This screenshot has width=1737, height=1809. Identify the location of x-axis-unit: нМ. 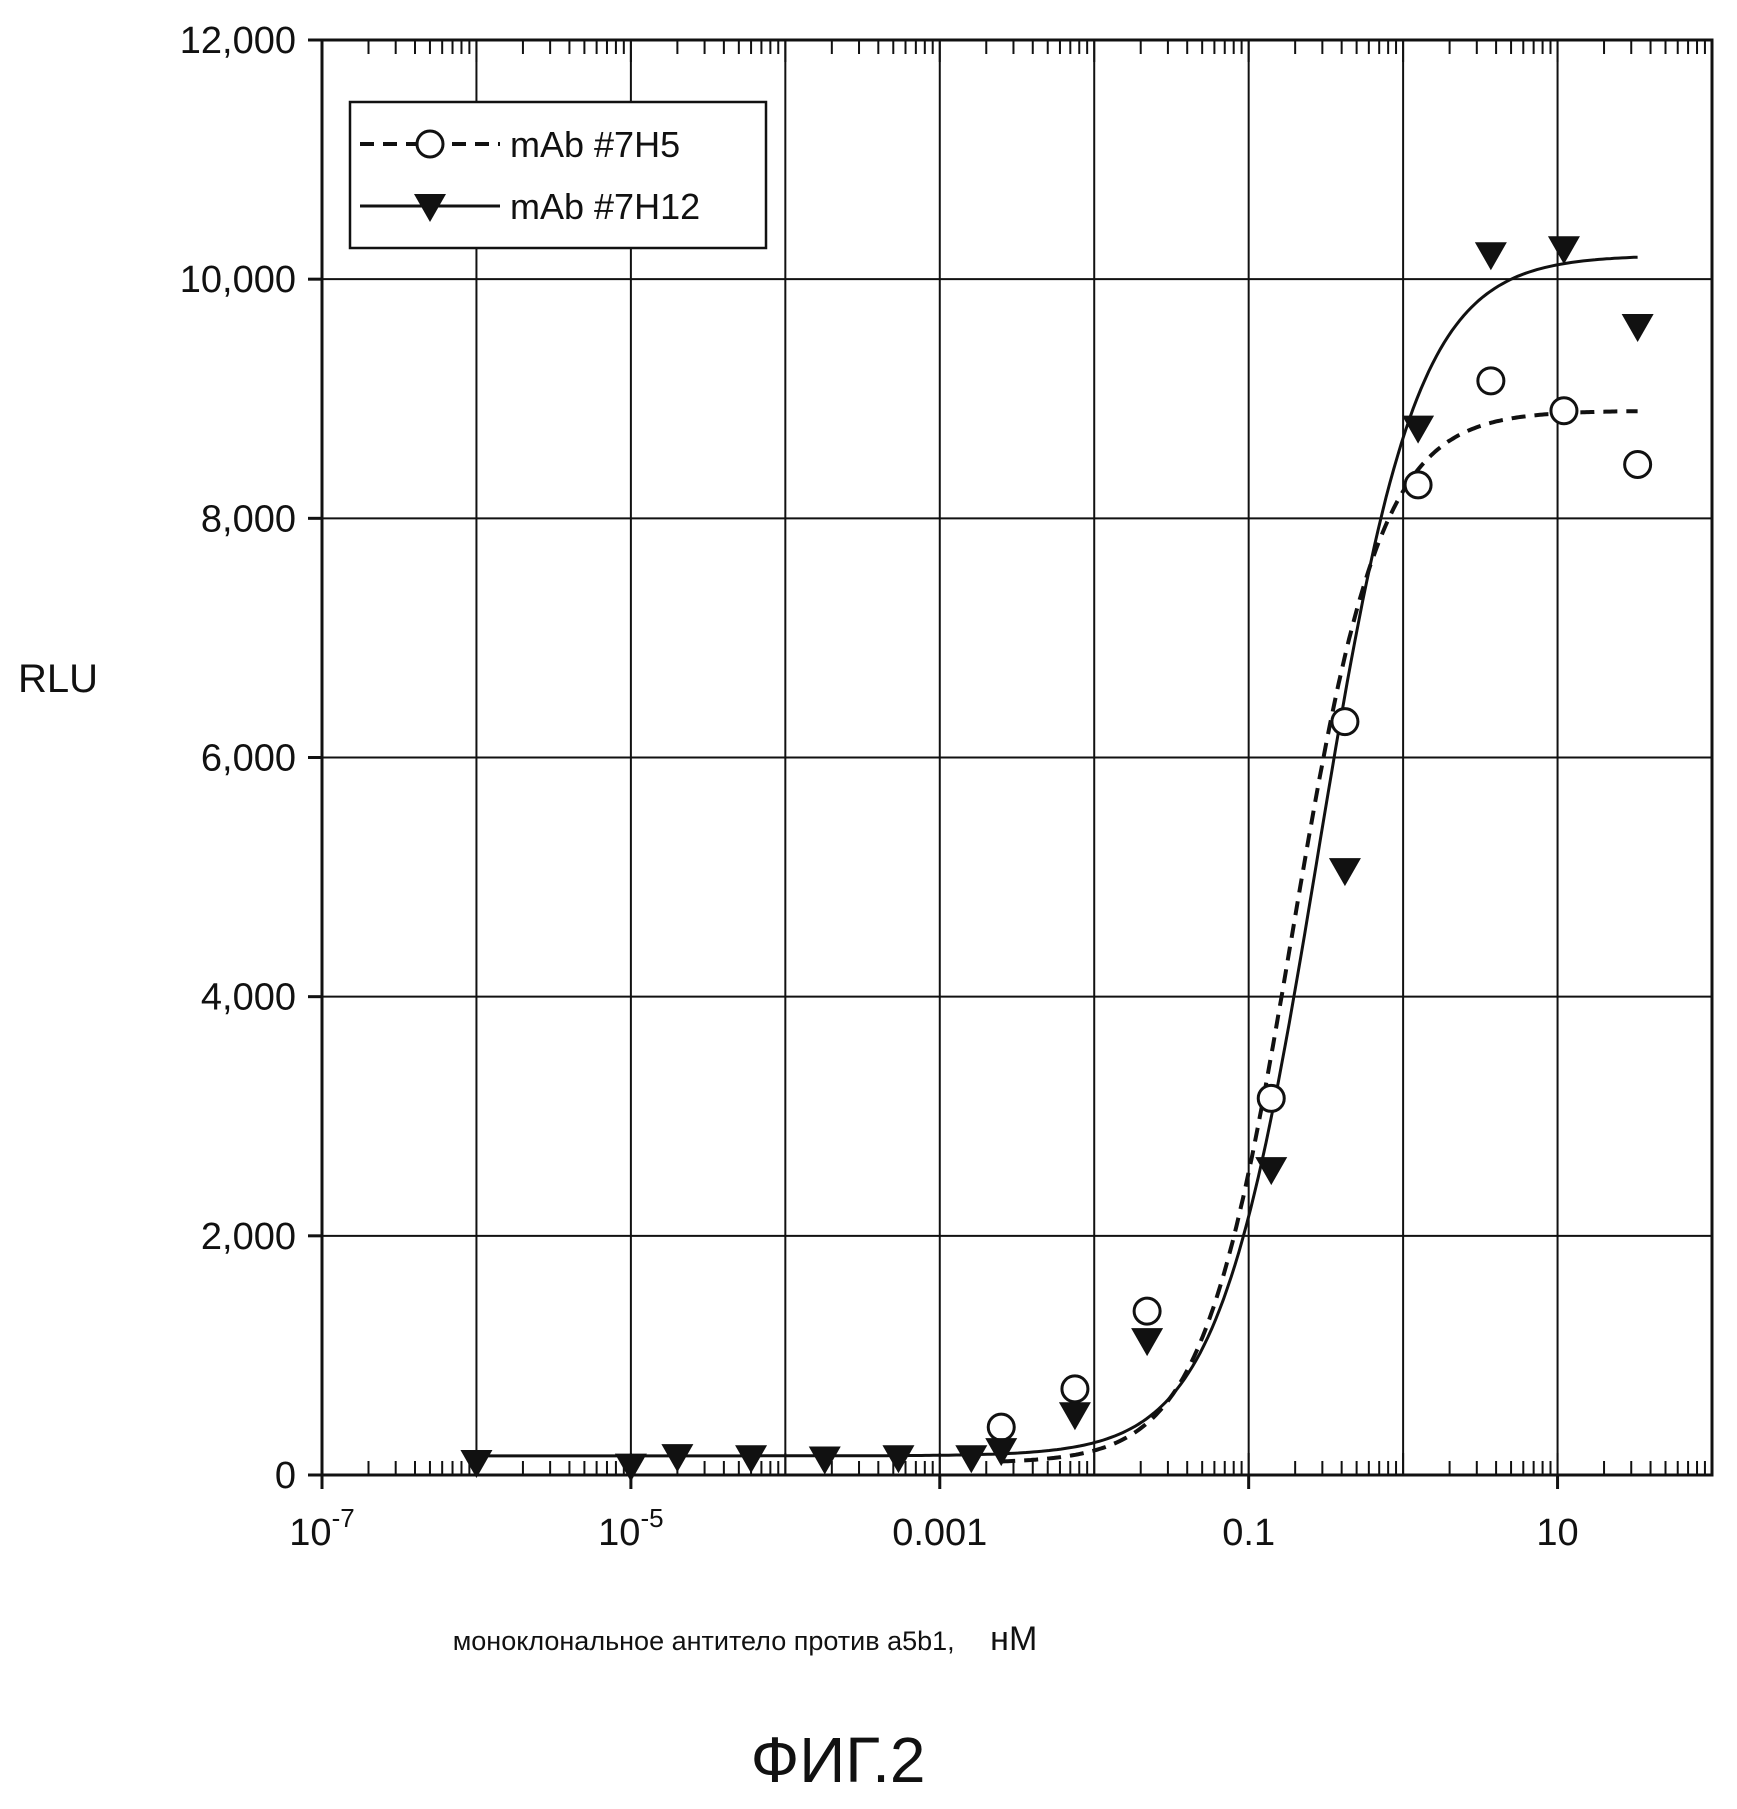
(1013, 1639).